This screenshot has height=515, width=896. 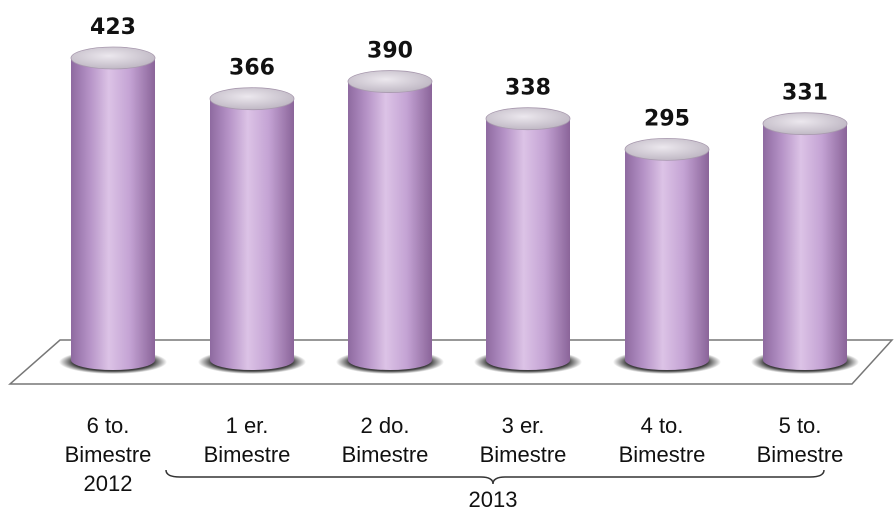 What do you see at coordinates (390, 51) in the screenshot?
I see `value-label: 390` at bounding box center [390, 51].